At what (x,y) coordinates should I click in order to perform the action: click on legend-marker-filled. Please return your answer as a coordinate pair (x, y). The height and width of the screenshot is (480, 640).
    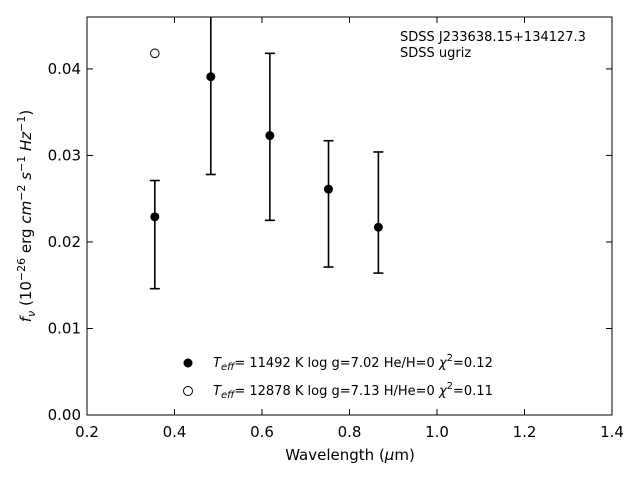
    Looking at the image, I should click on (188, 363).